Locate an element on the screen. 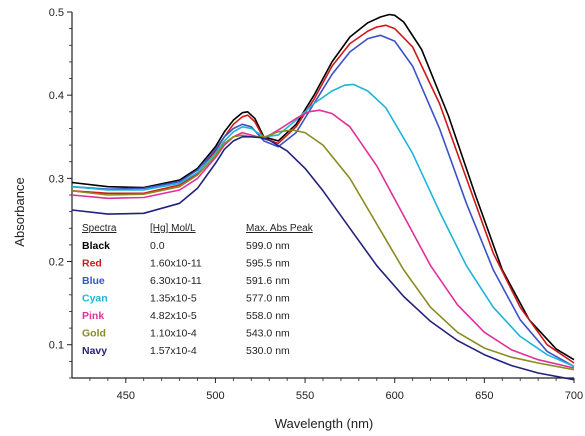 This screenshot has height=436, width=585. legend-name-red: Red is located at coordinates (92, 264).